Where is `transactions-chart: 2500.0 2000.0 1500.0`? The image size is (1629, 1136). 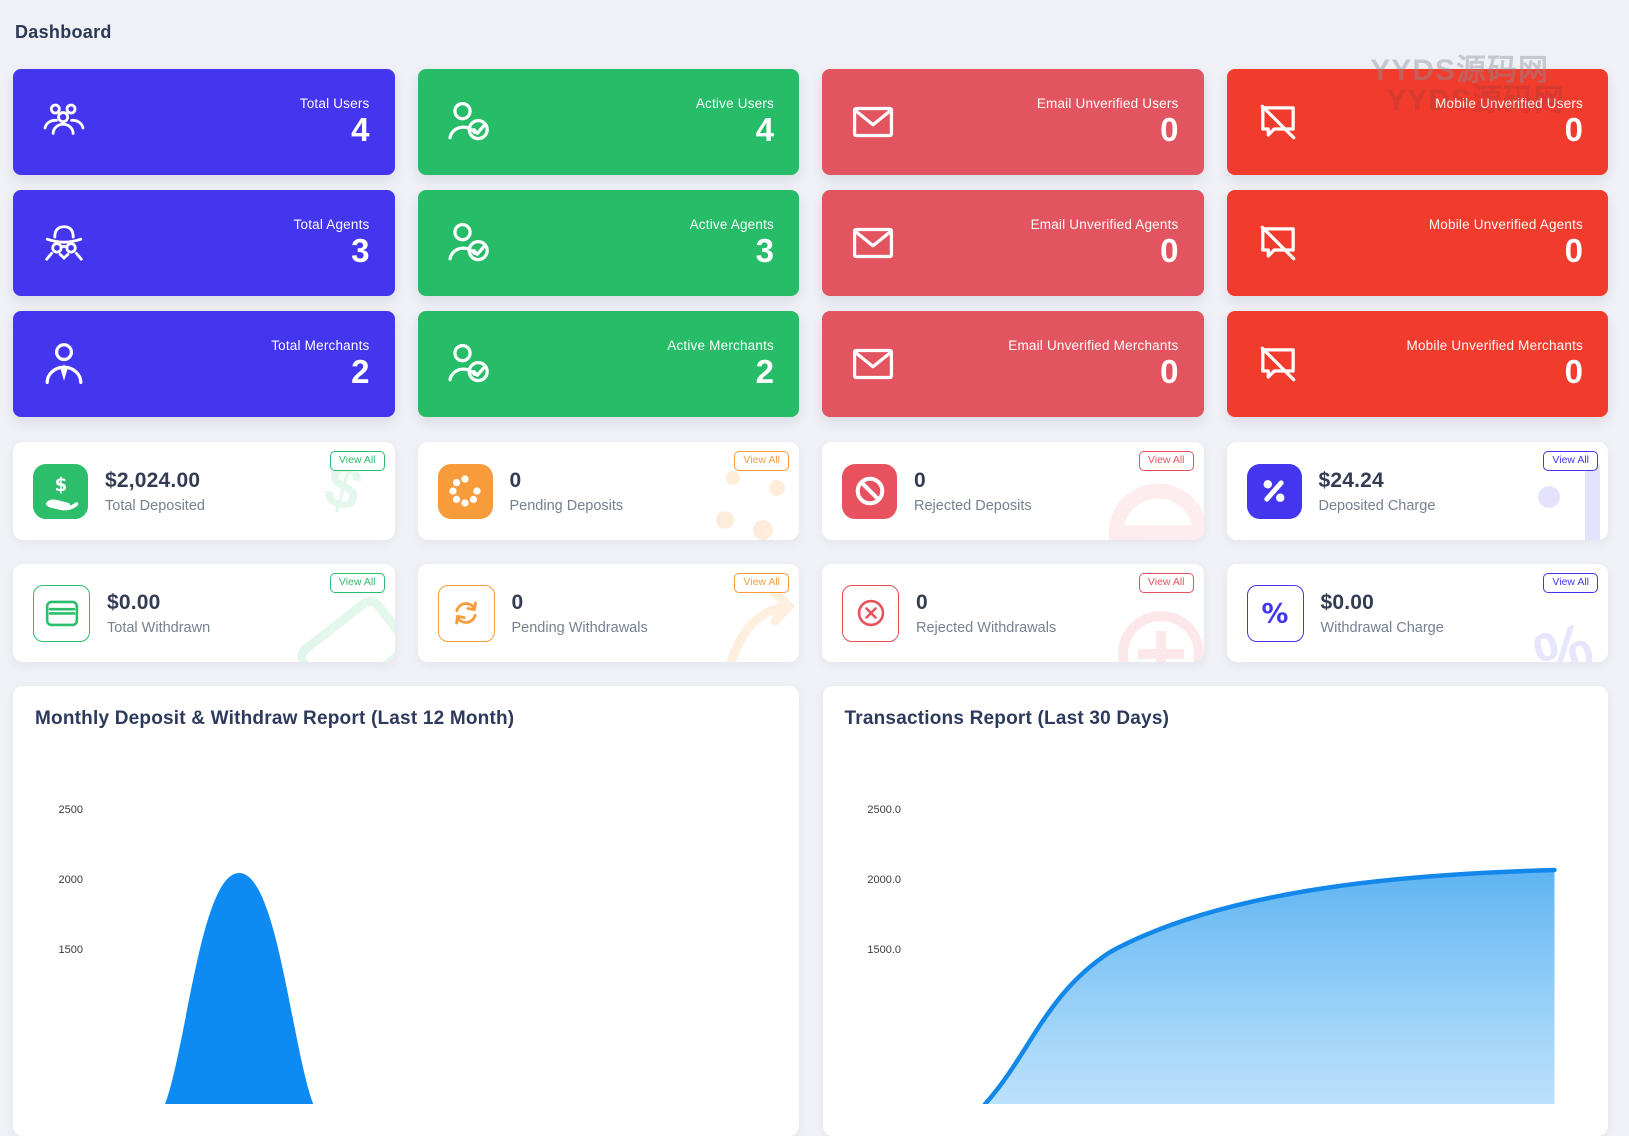
transactions-chart: 2500.0 2000.0 1500.0 is located at coordinates (1216, 929).